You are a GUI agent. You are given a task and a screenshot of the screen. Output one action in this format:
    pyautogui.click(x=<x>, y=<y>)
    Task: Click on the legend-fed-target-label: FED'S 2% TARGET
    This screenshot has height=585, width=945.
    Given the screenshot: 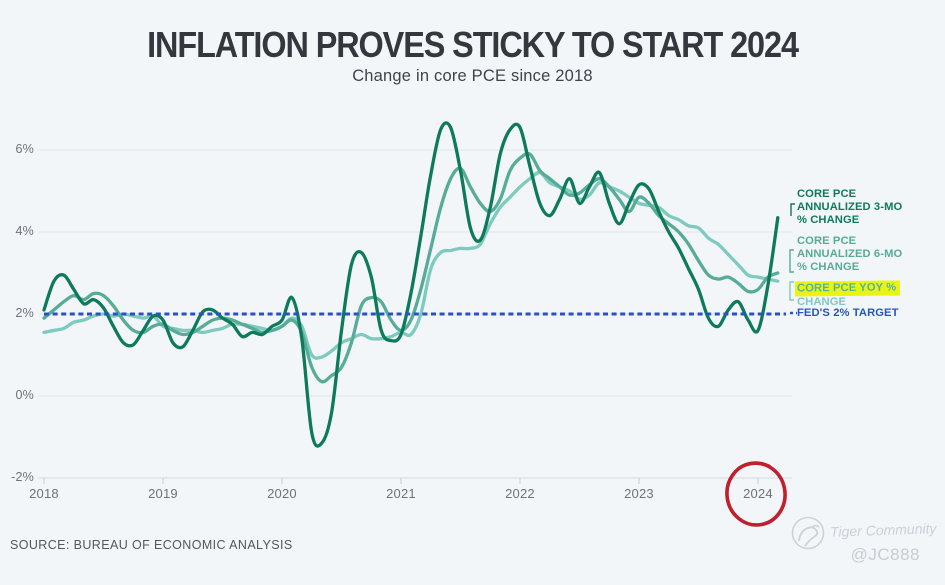 What is the action you would take?
    pyautogui.click(x=848, y=313)
    